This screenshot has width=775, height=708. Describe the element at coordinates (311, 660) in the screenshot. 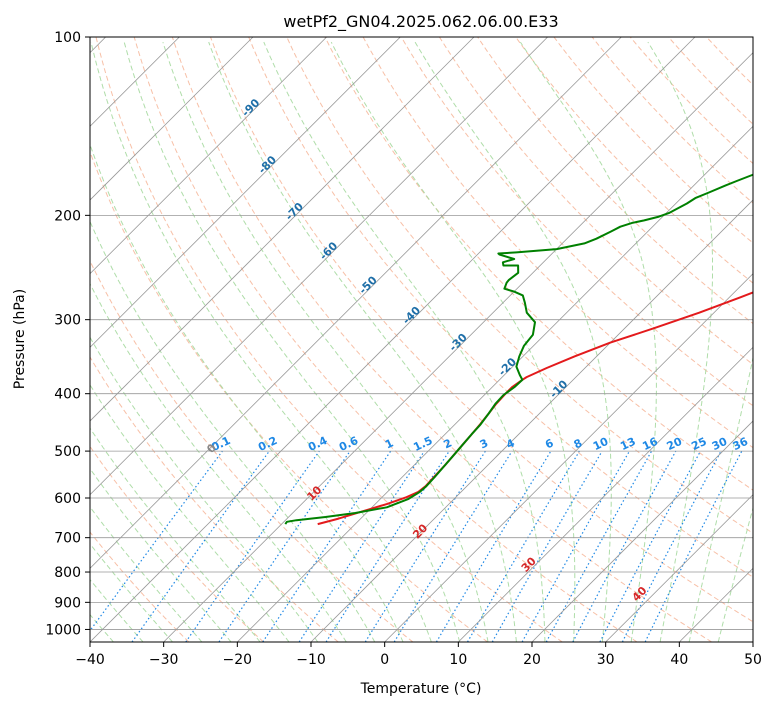

I see `x-tick-label: −10` at that location.